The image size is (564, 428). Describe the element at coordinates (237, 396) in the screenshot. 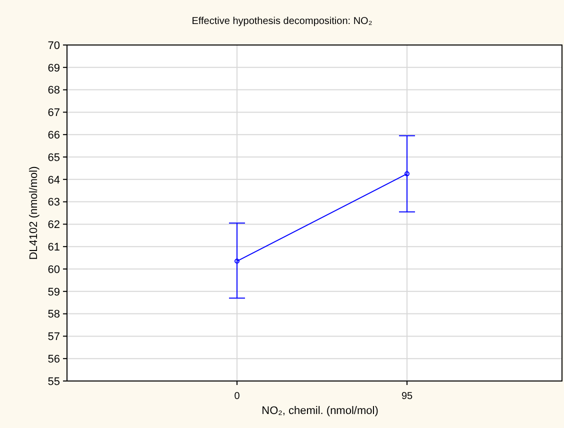

I see `x-tick-label: 0` at that location.